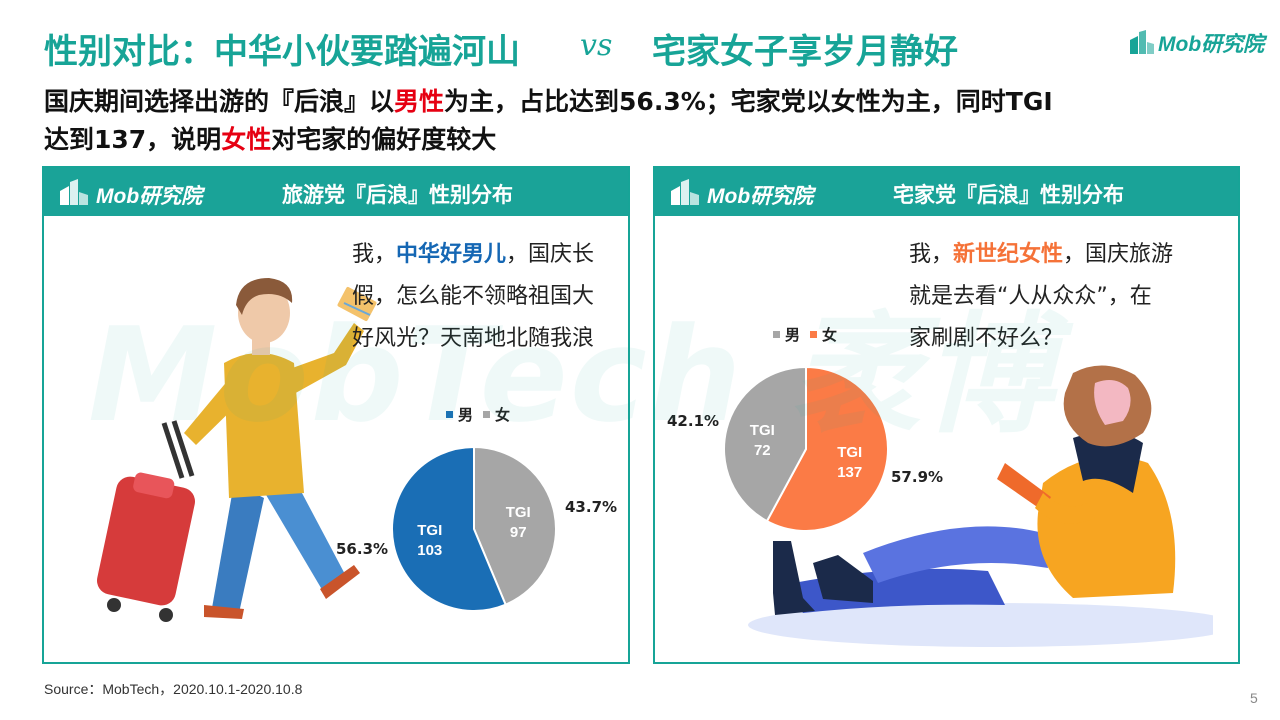 Image resolution: width=1280 pixels, height=720 pixels. Describe the element at coordinates (419, 101) in the screenshot. I see `subtitle-highlight: 男性` at that location.